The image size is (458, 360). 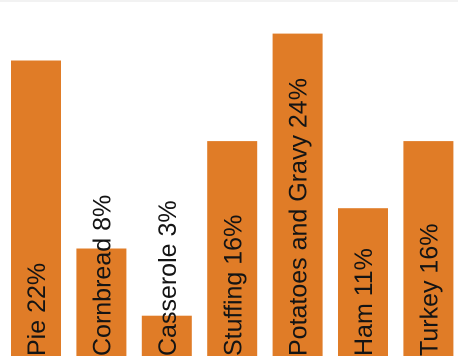 What do you see at coordinates (36, 208) in the screenshot?
I see `bar-pie` at bounding box center [36, 208].